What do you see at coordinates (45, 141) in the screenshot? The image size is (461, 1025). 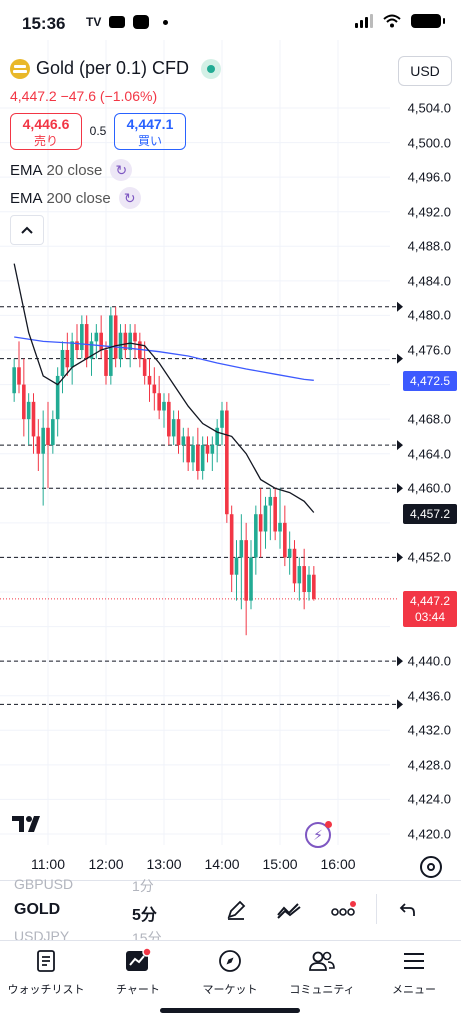 I see `sell-label: 売り` at bounding box center [45, 141].